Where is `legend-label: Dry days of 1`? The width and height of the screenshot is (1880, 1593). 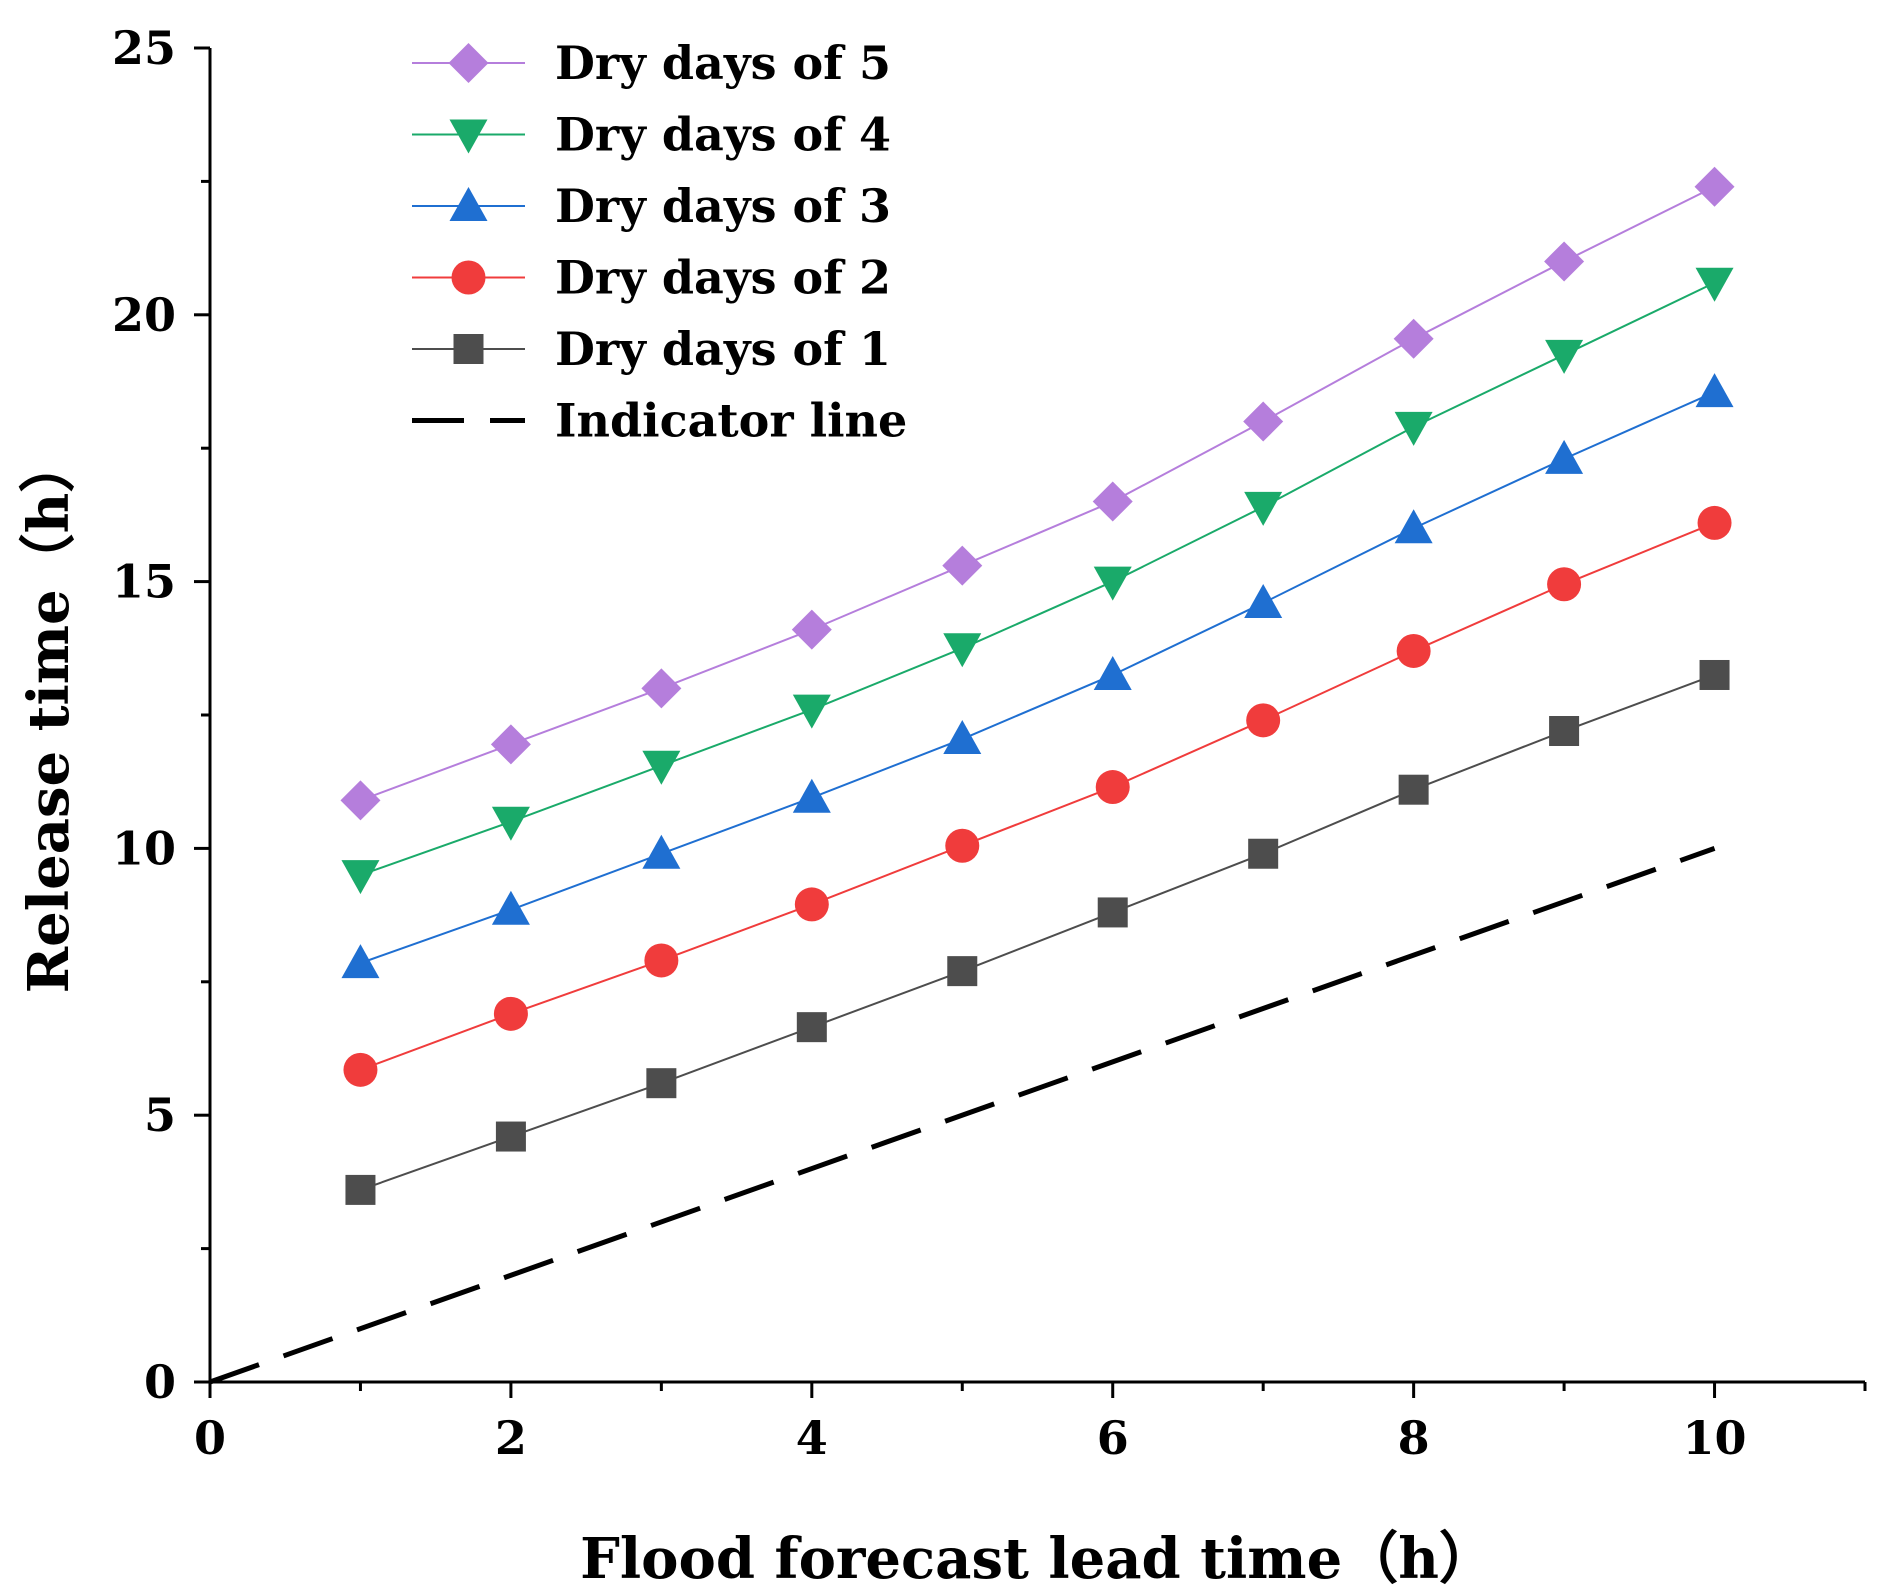
legend-label: Dry days of 1 is located at coordinates (723, 349).